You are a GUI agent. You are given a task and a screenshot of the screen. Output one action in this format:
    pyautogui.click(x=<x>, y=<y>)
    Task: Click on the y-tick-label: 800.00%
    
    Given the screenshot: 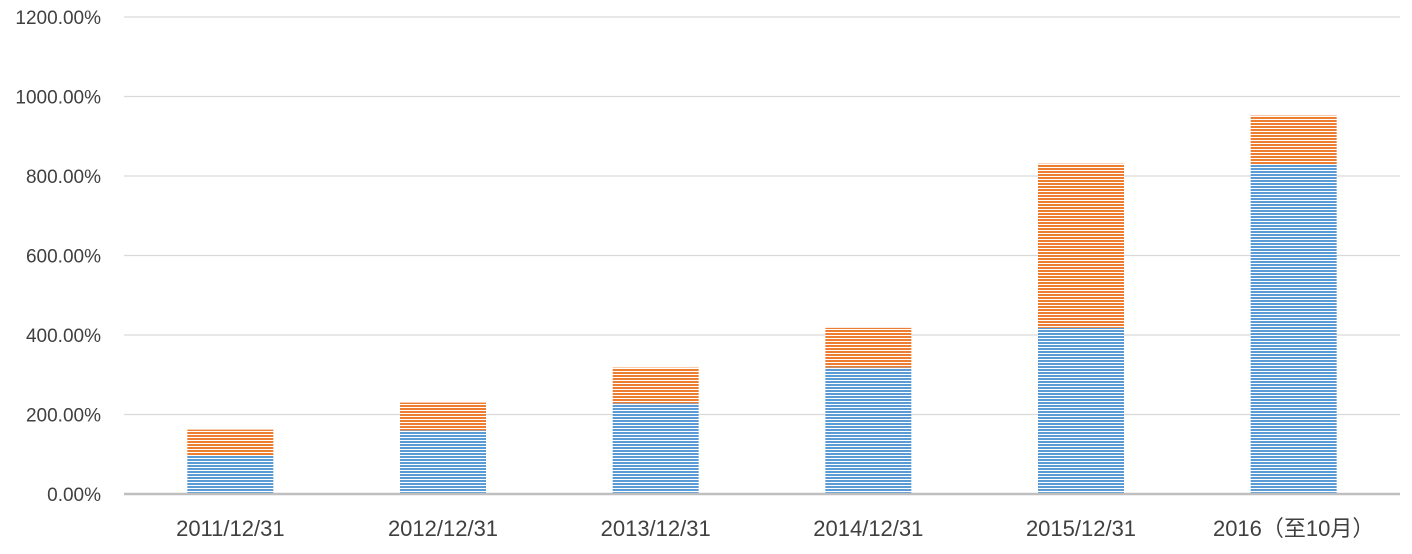 What is the action you would take?
    pyautogui.click(x=63, y=177)
    